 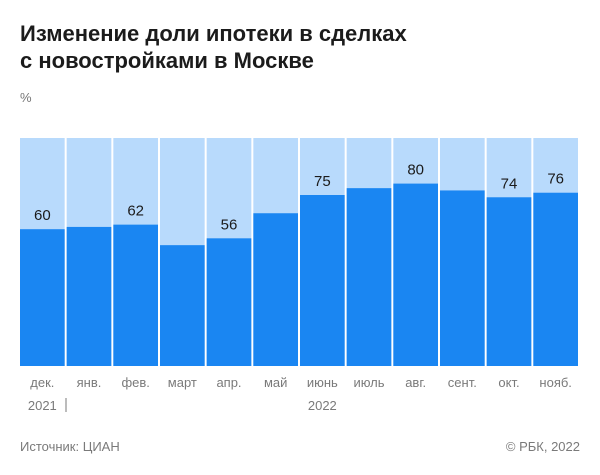 What do you see at coordinates (462, 382) in the screenshot?
I see `x-tick-label-9: сент.` at bounding box center [462, 382].